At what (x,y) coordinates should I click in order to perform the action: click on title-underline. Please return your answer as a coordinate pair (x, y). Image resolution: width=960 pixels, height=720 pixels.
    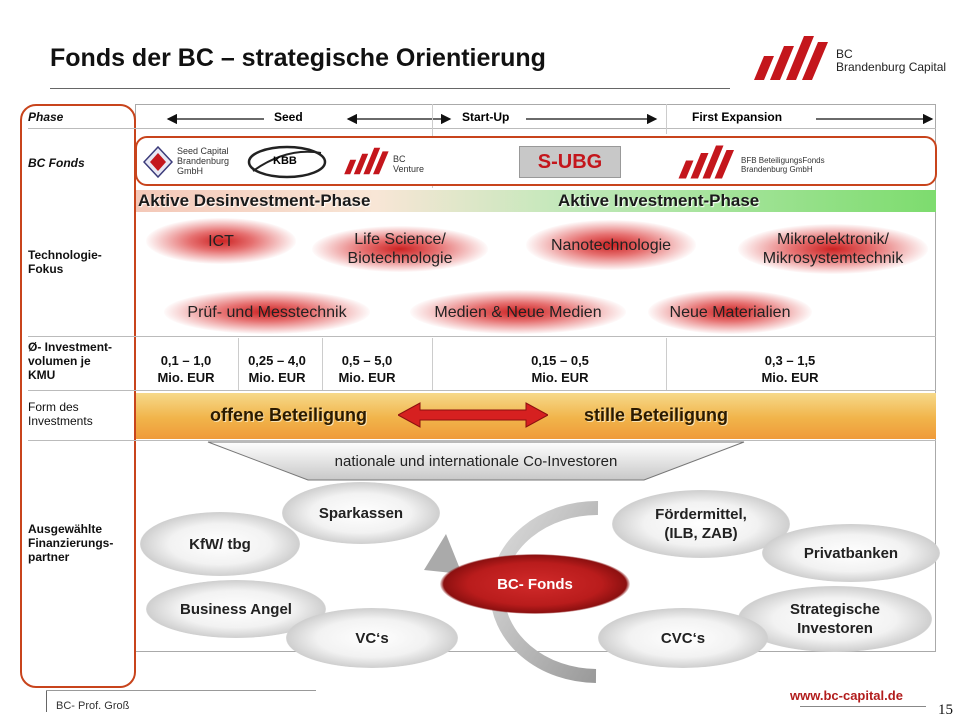
    Looking at the image, I should click on (390, 88).